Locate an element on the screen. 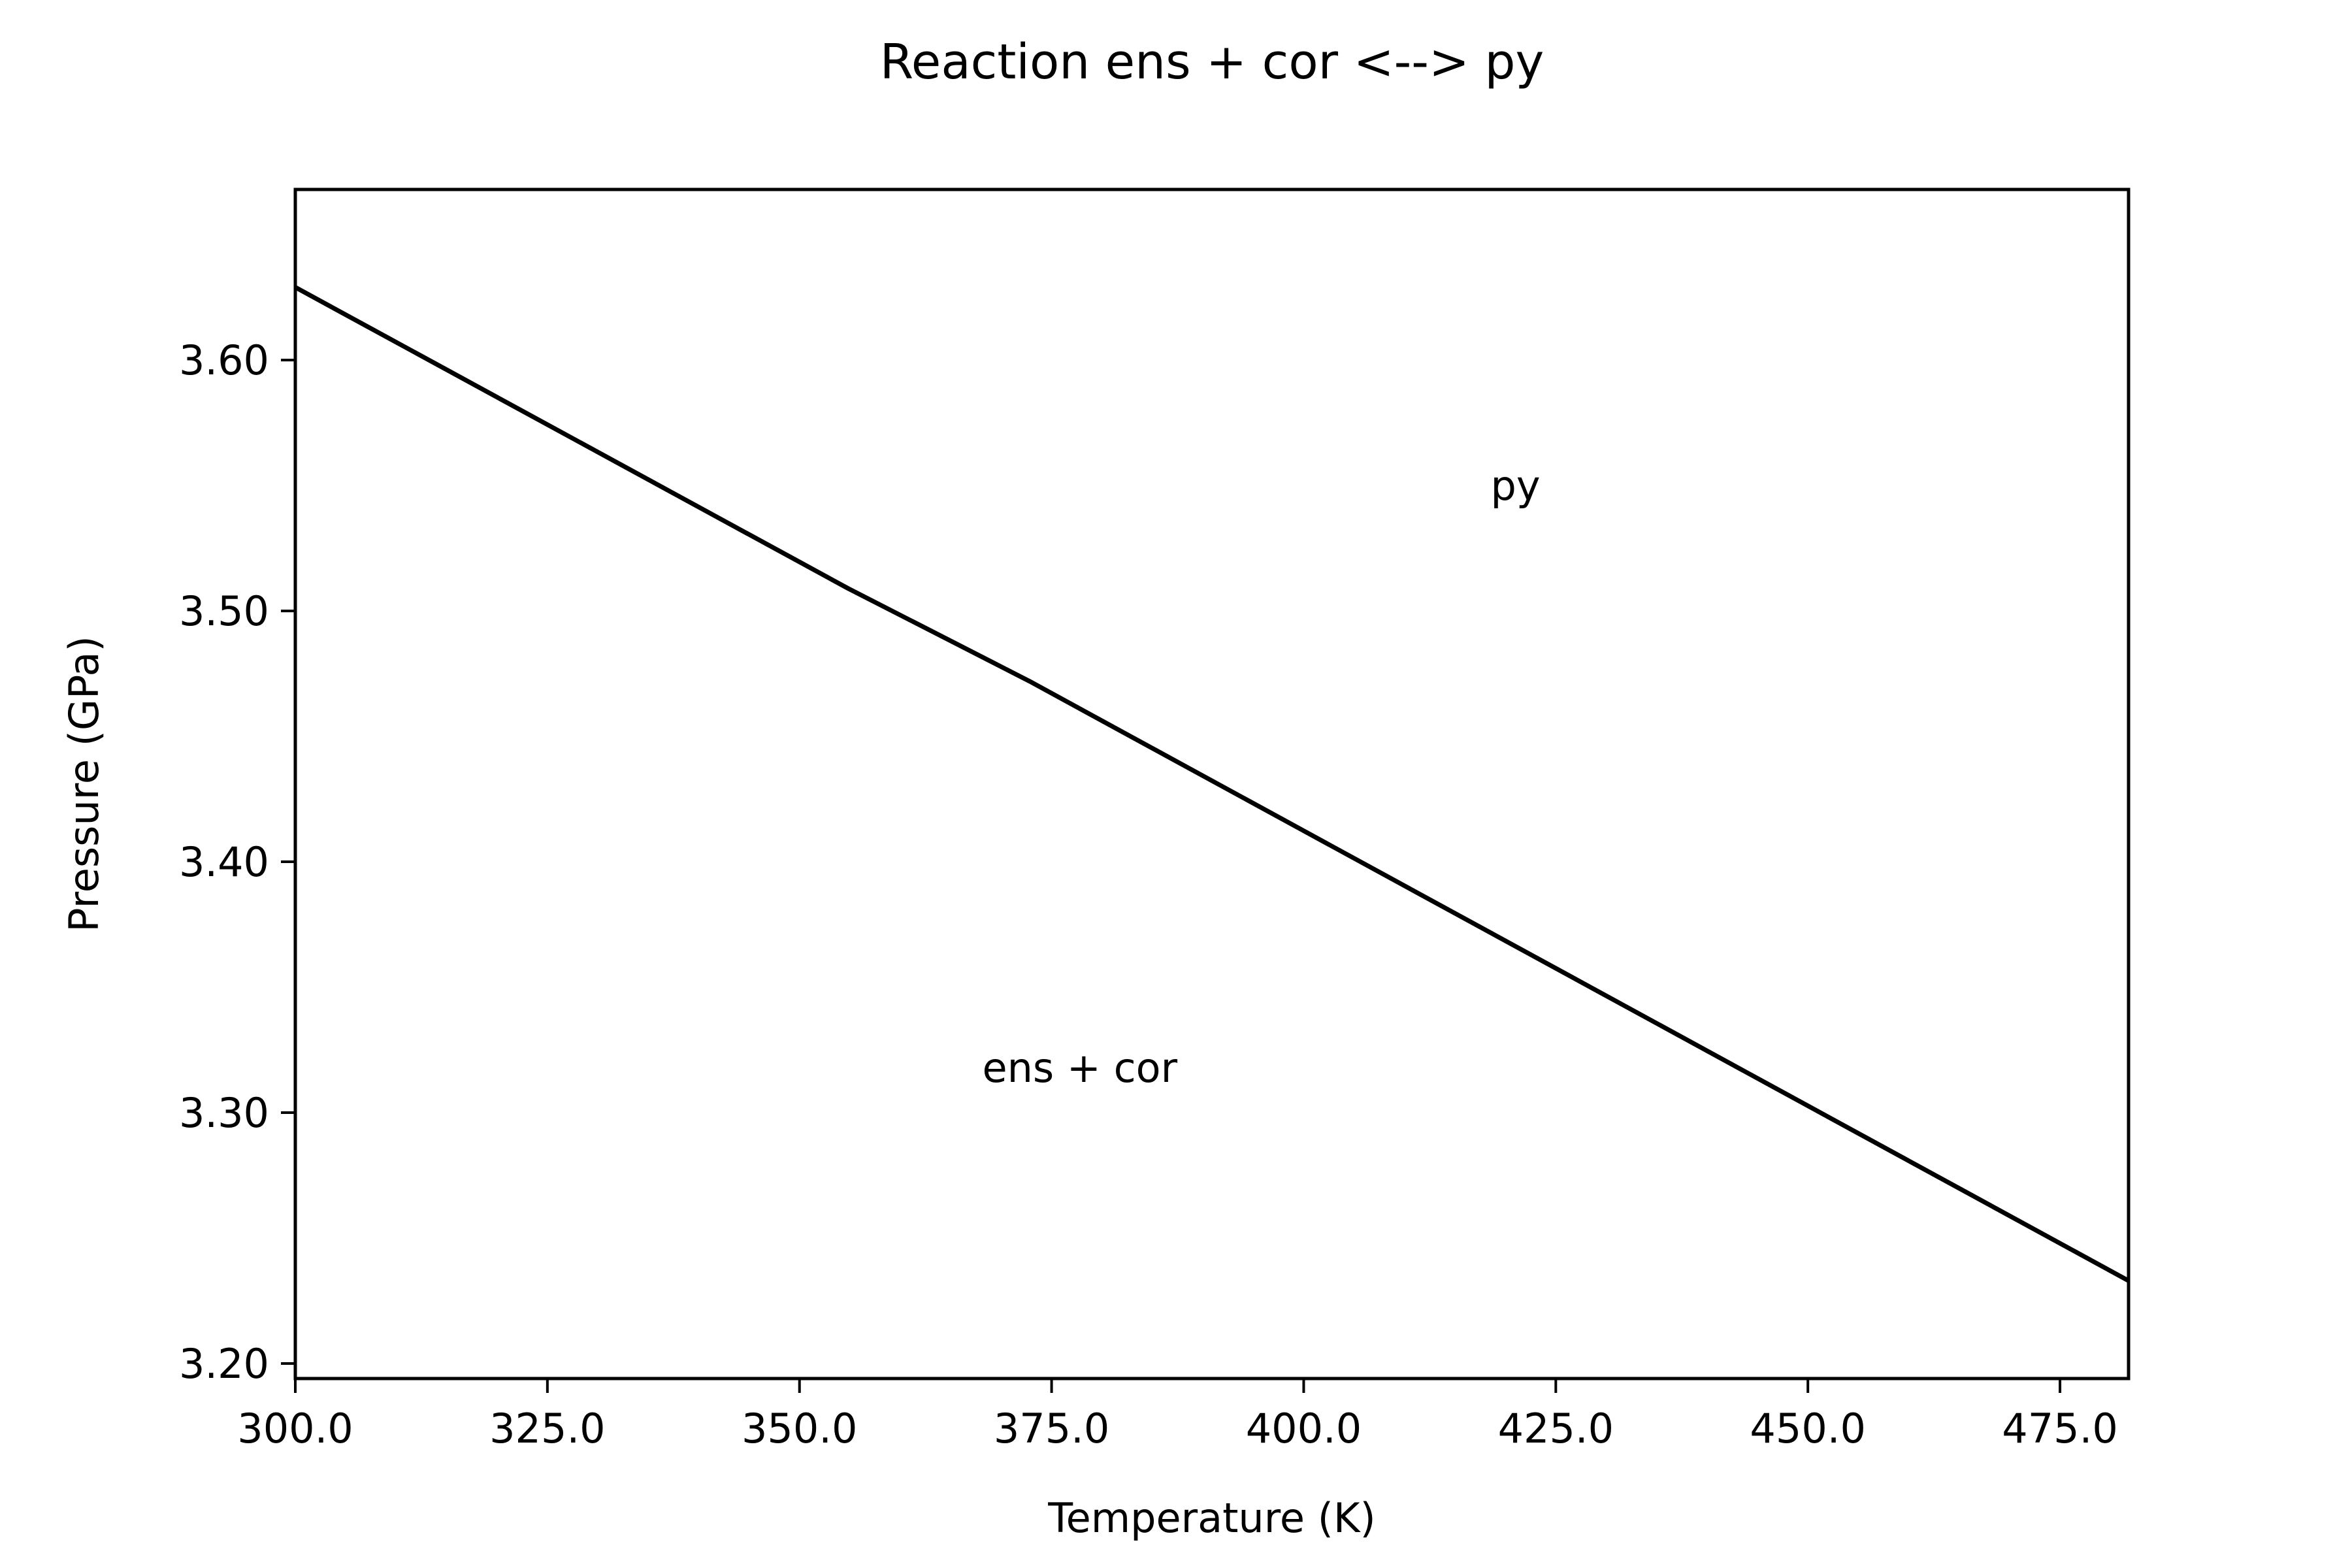 The height and width of the screenshot is (1568, 2352). annotations: py ens + cor is located at coordinates (1261, 777).